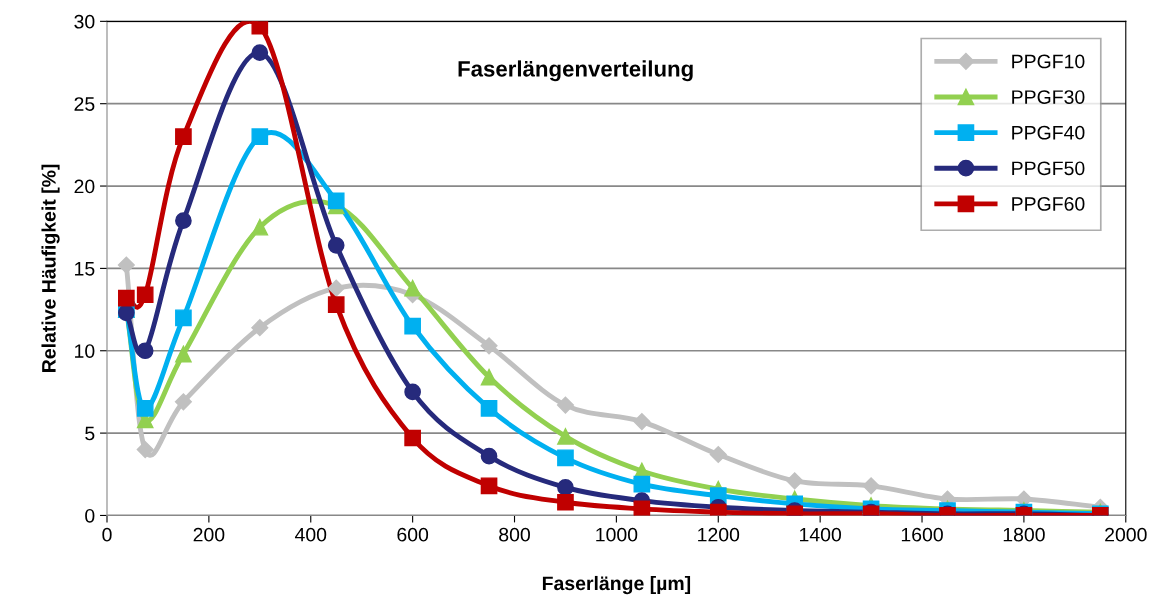  I want to click on x-axis-title: Faserlänge [µm], so click(616, 585).